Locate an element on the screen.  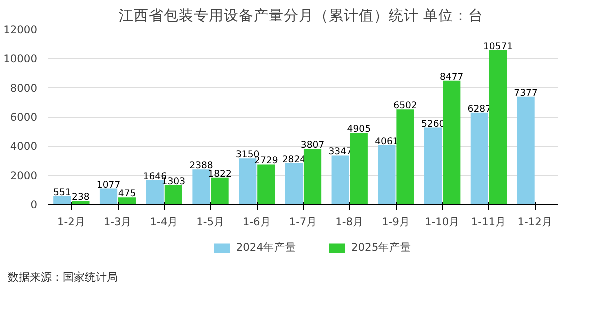
data-label: 7377 is located at coordinates (526, 93).